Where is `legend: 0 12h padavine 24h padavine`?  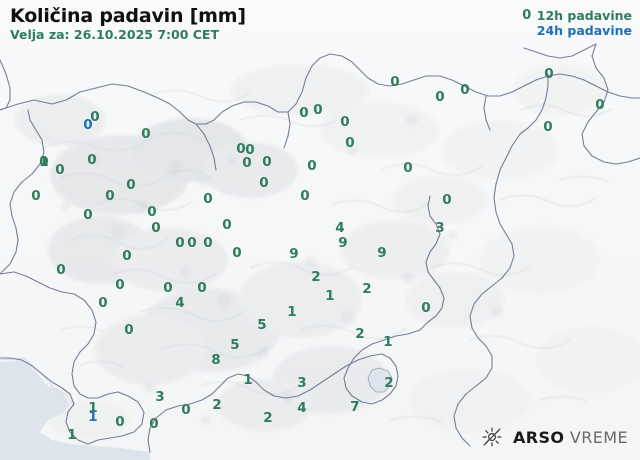
legend: 0 12h padavine 24h padavine is located at coordinates (576, 23).